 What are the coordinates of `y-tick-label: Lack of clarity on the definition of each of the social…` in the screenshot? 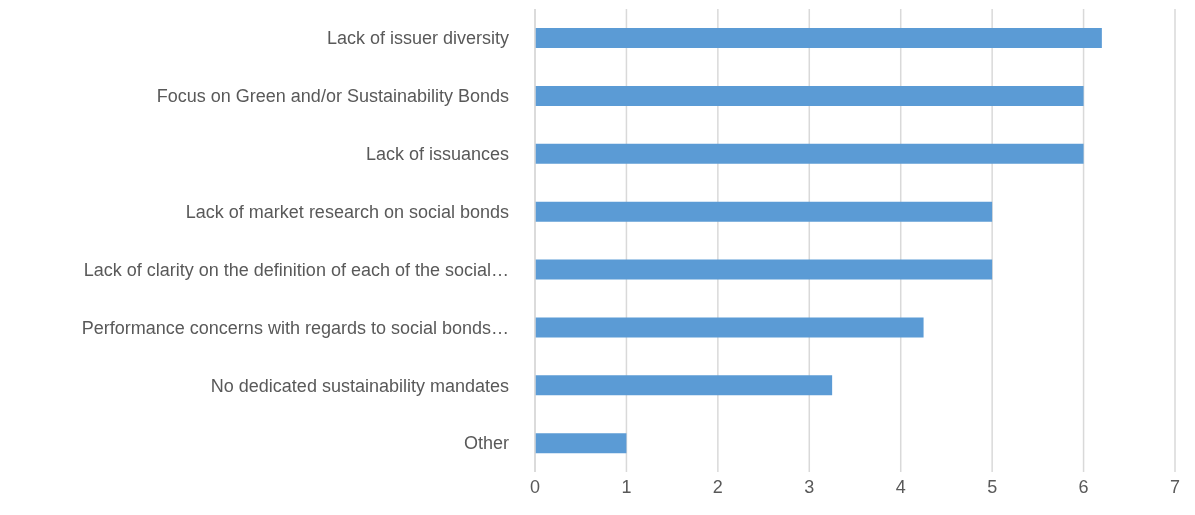 It's located at (296, 269).